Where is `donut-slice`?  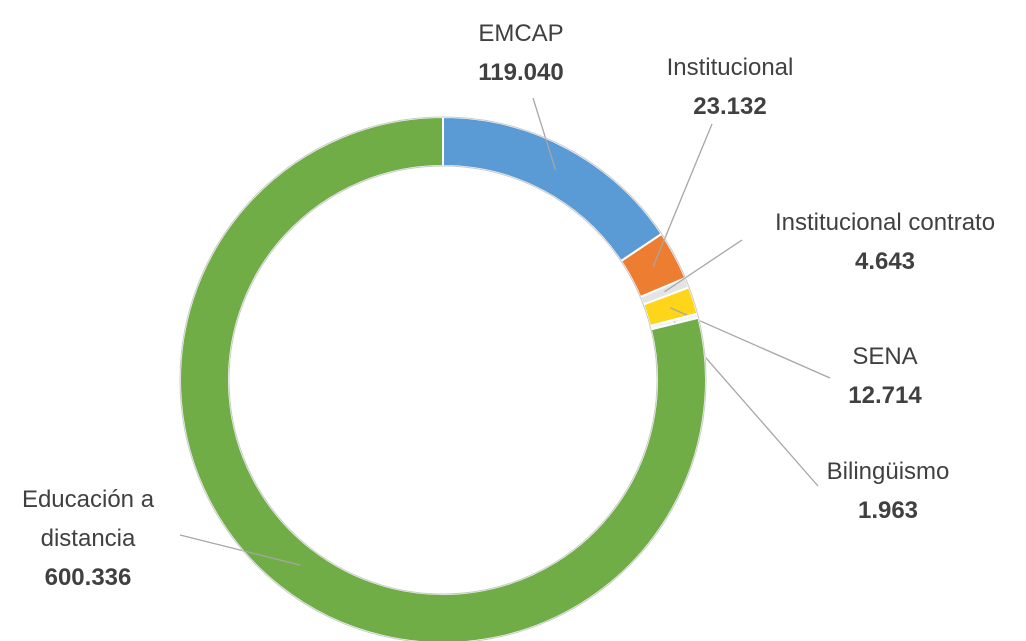 donut-slice is located at coordinates (553, 189).